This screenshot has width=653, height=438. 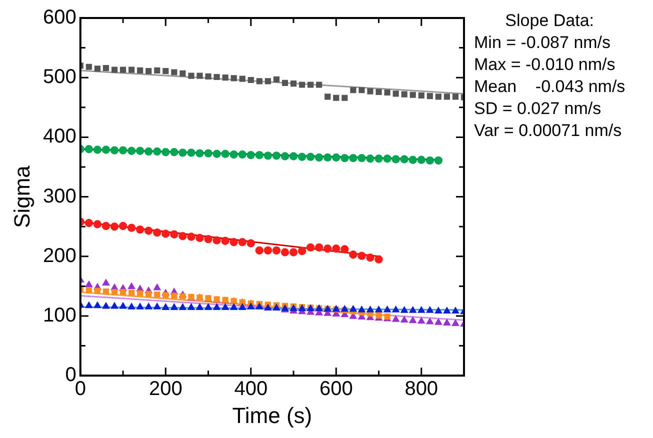 I want to click on text: Var = 0.00071 nm/s, so click(x=548, y=131).